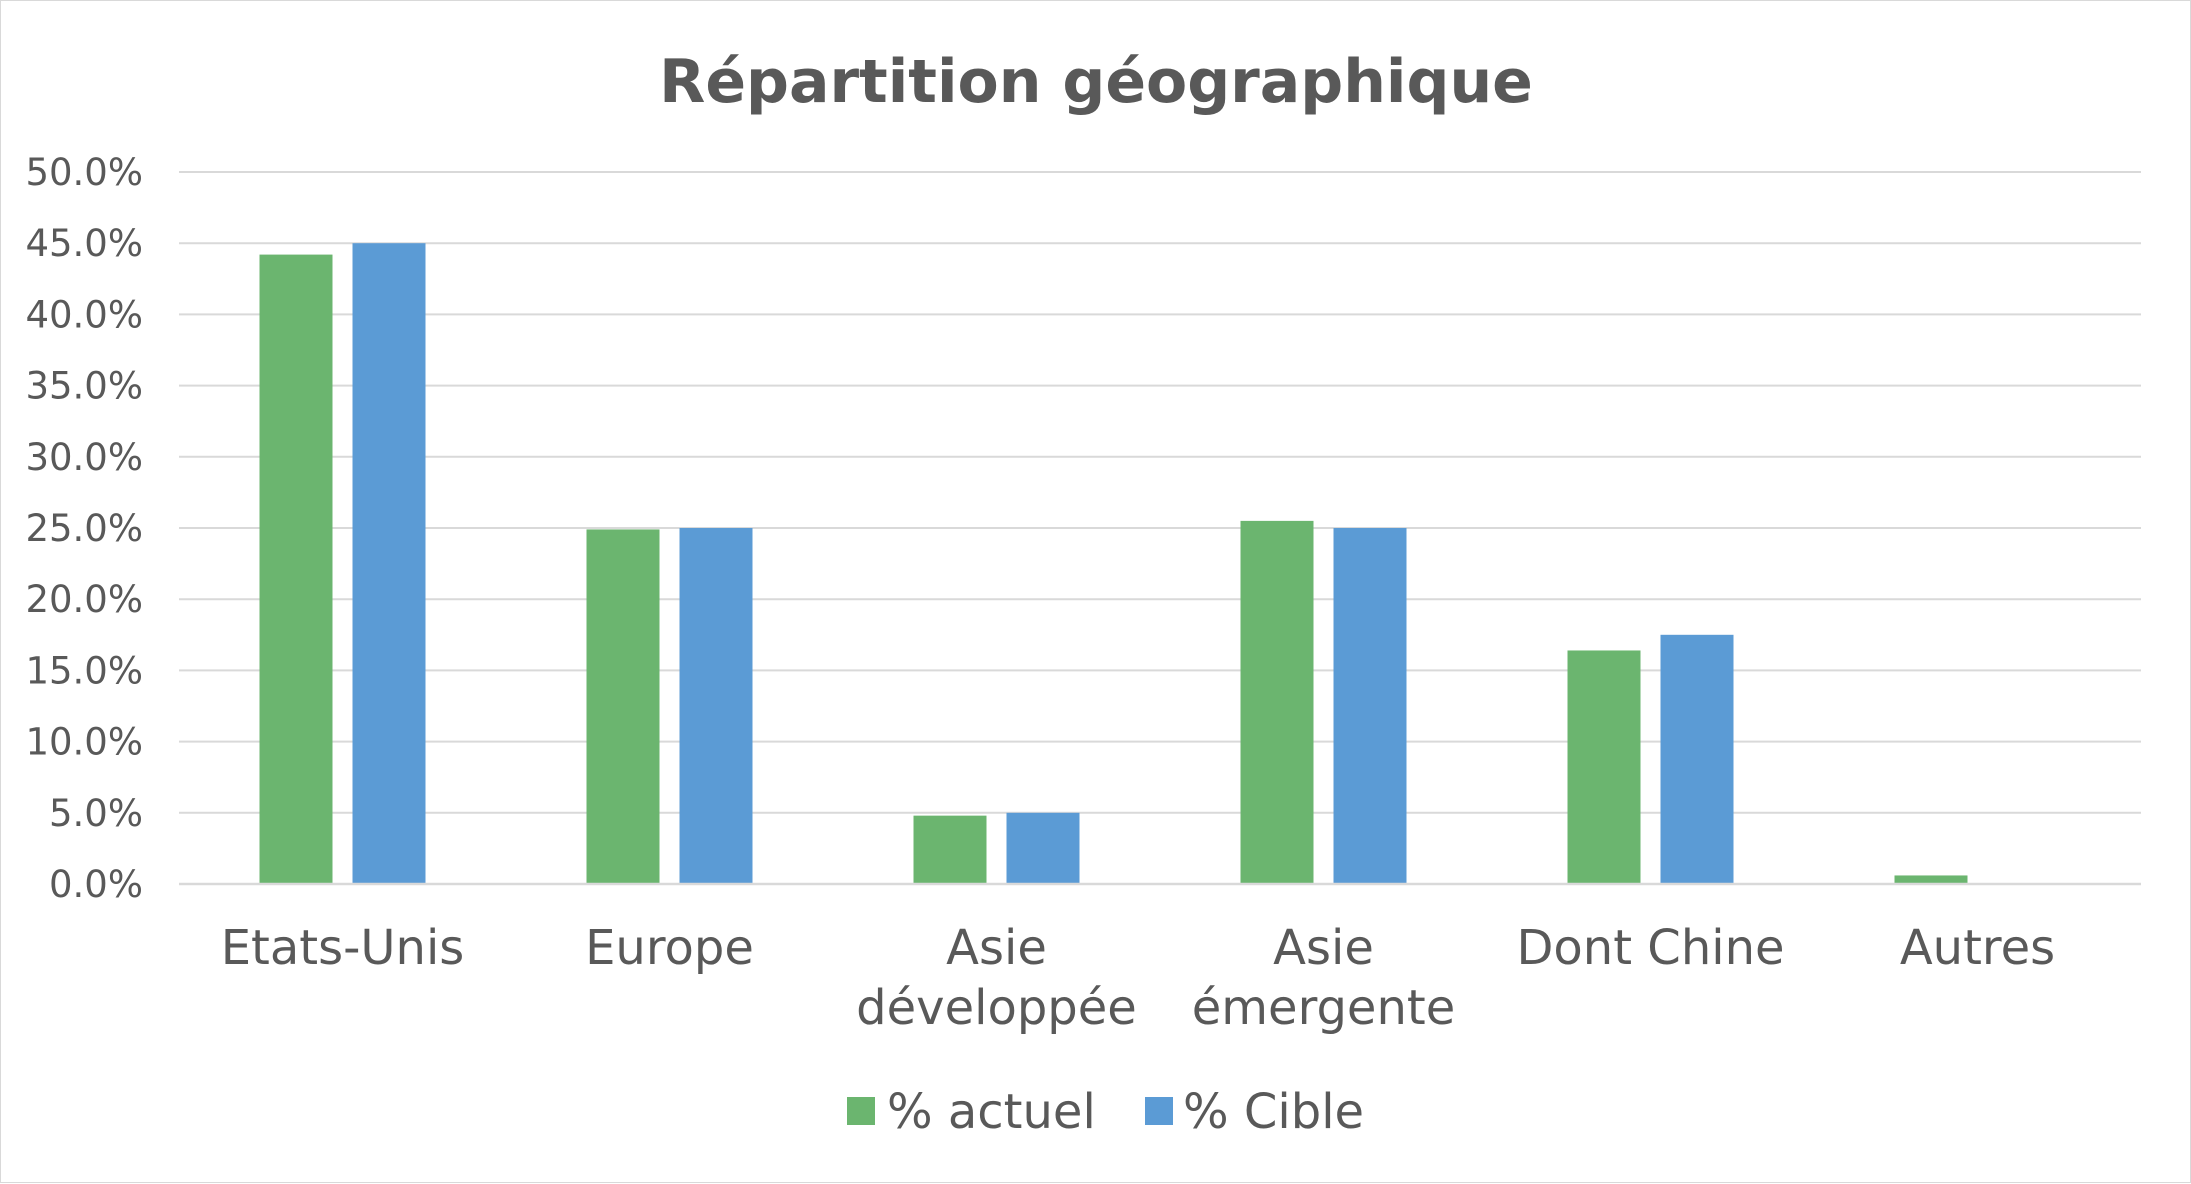 Image resolution: width=2191 pixels, height=1184 pixels. What do you see at coordinates (343, 948) in the screenshot?
I see `x-tick-label: Etats-Unis` at bounding box center [343, 948].